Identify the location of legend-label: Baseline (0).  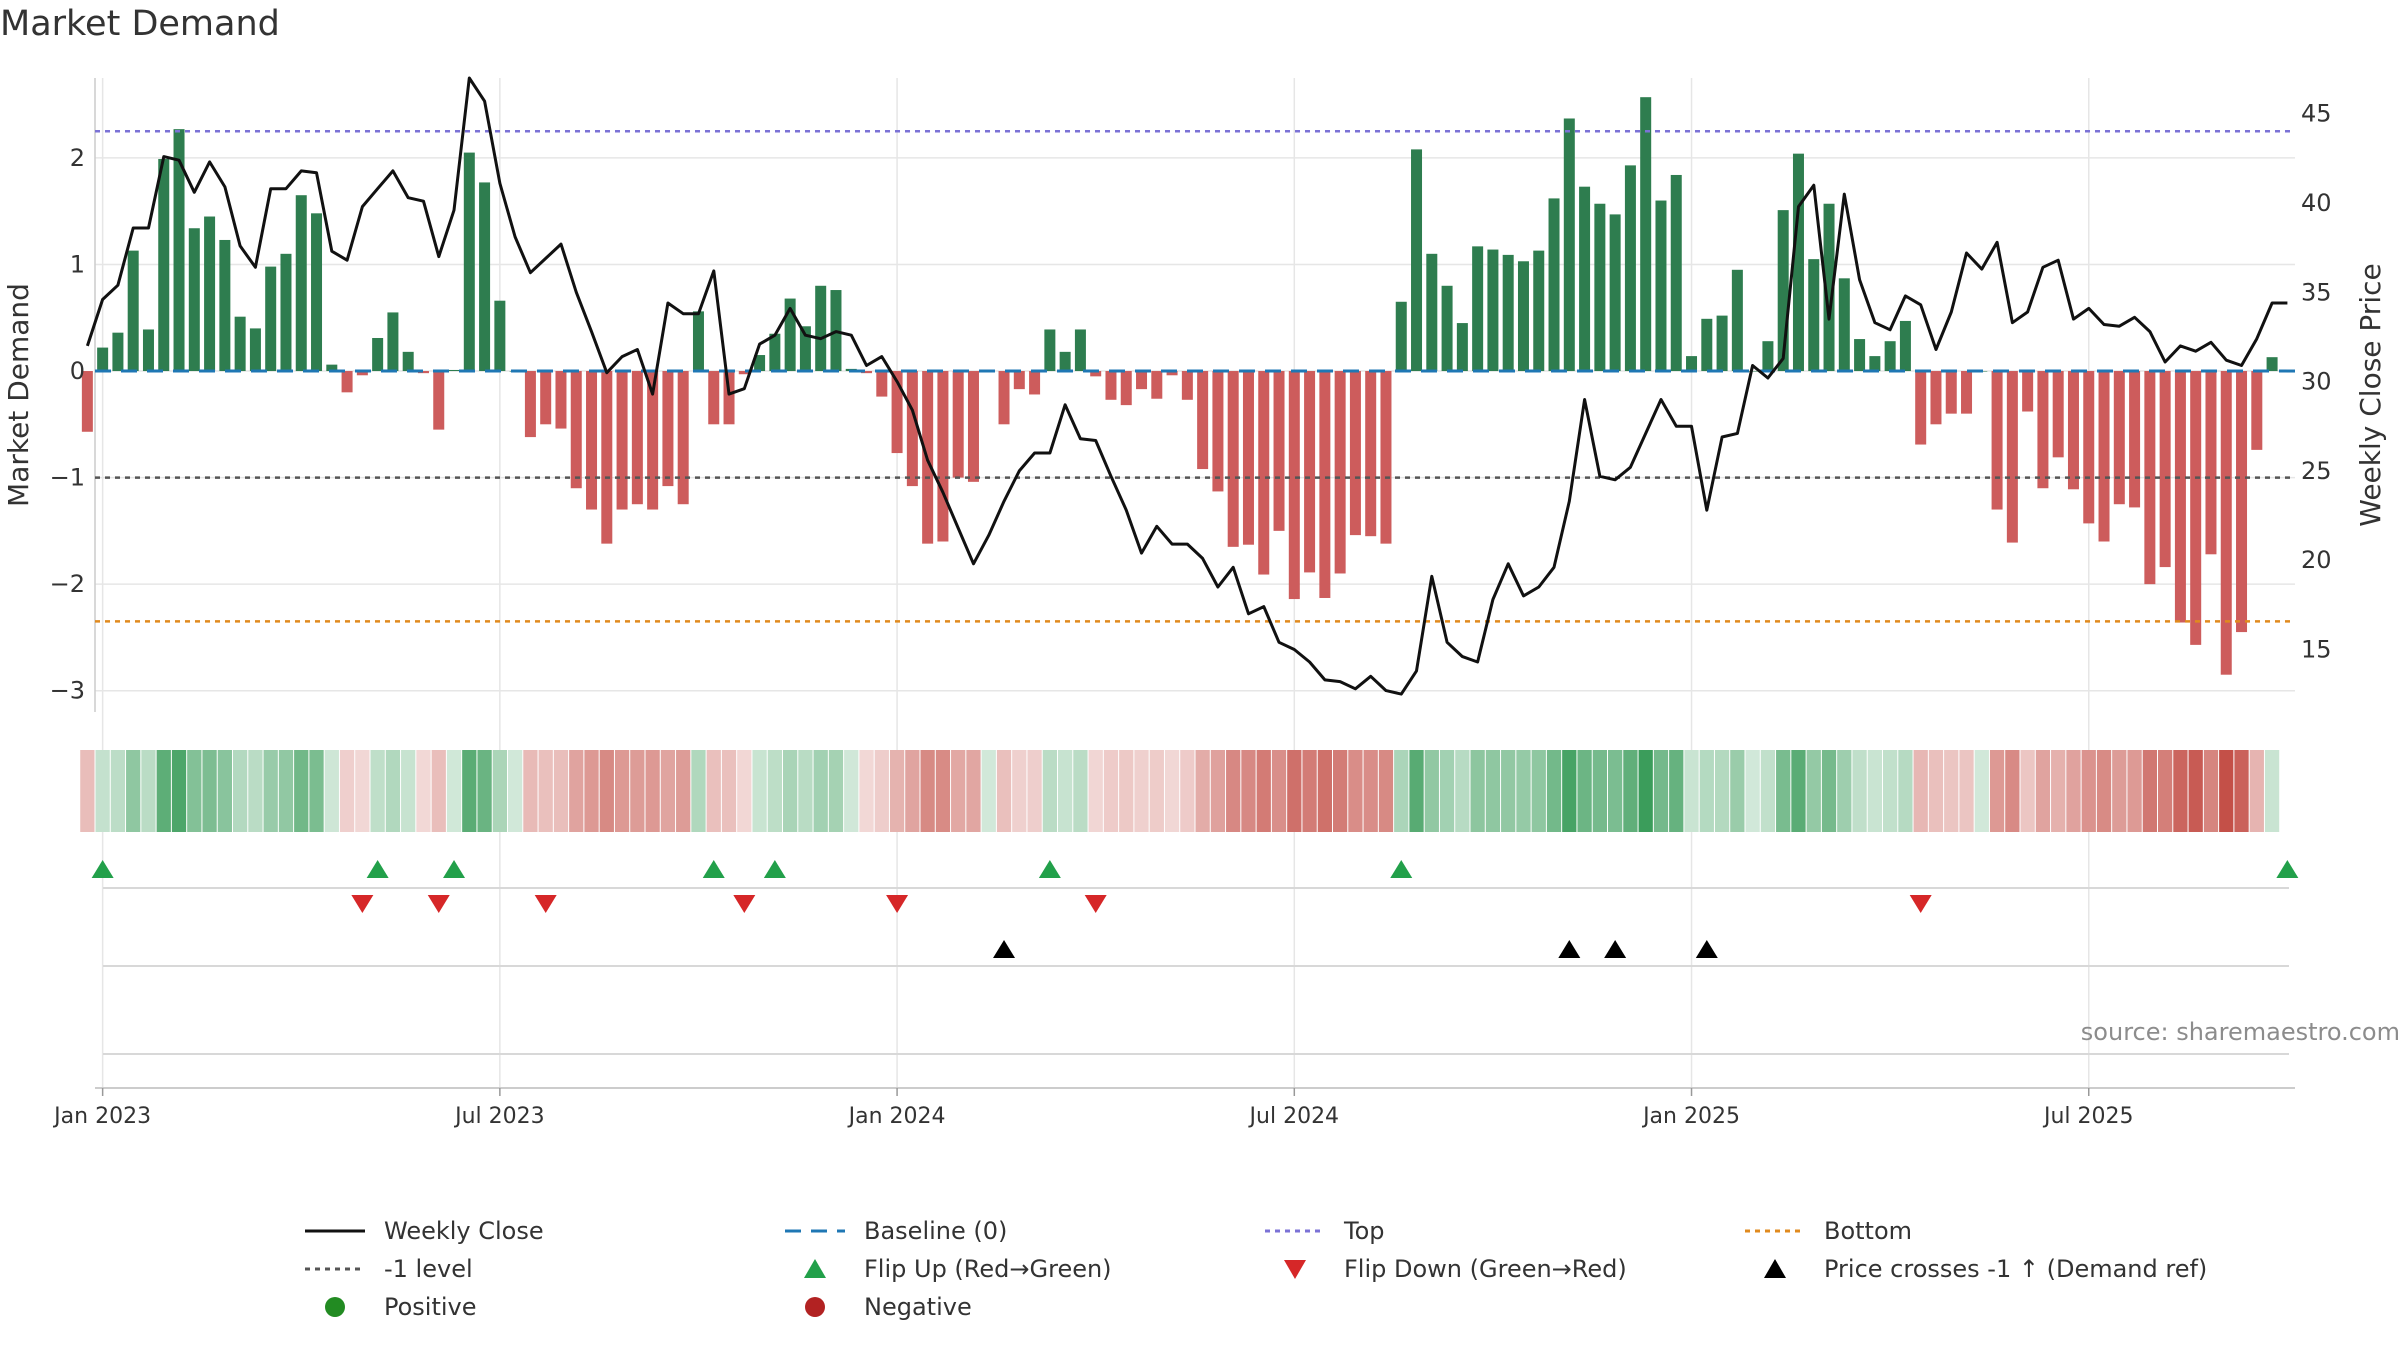
(936, 1231).